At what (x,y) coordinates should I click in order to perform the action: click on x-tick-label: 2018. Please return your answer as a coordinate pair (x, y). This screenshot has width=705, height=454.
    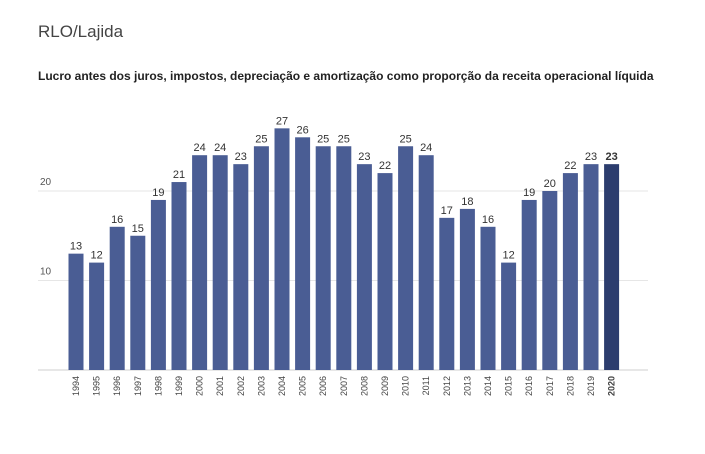
    Looking at the image, I should click on (570, 386).